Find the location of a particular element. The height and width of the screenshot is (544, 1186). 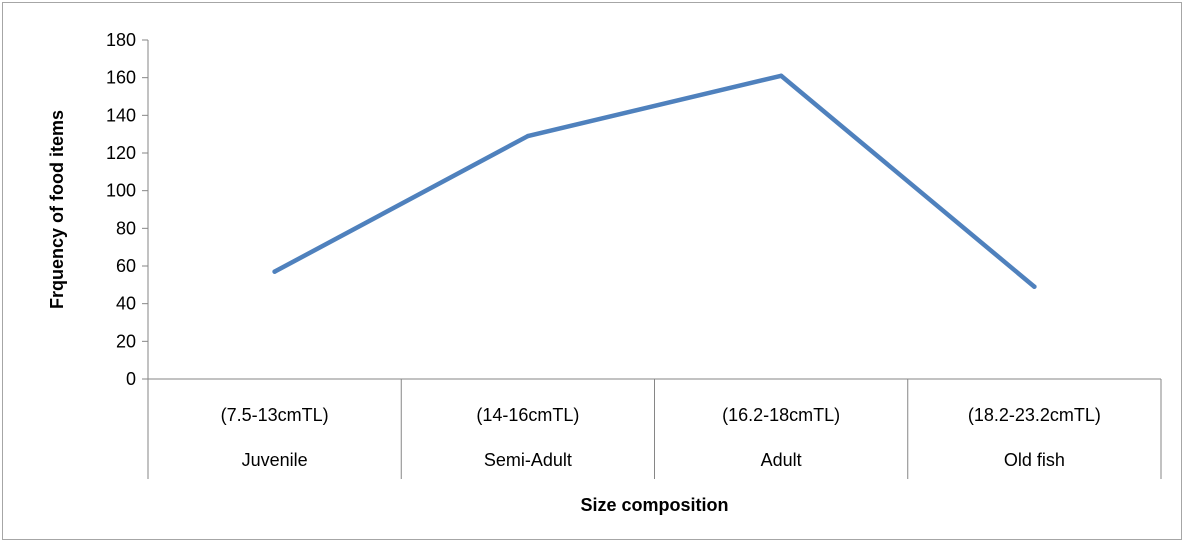

y-tick-label: 160 is located at coordinates (121, 78).